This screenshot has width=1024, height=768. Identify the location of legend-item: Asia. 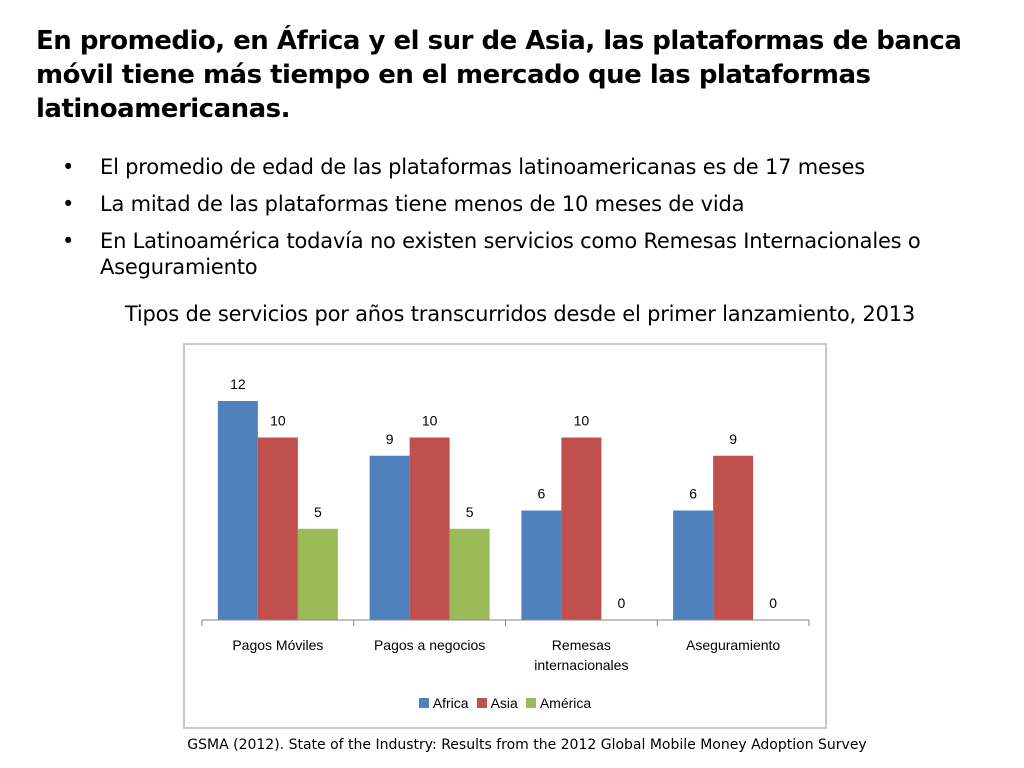
(497, 703).